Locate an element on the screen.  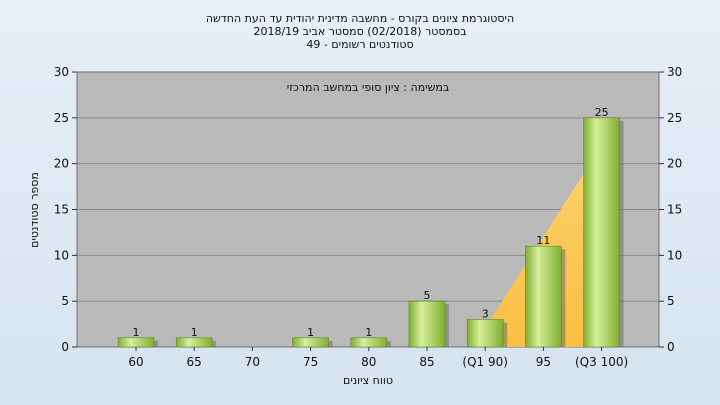
y-axis-right: 0 5 10 15 20 25 30 is located at coordinates (670, 209).